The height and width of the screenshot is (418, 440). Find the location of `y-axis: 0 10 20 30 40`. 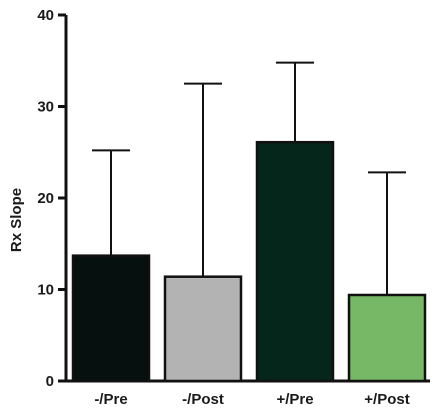

y-axis: 0 10 20 30 40 is located at coordinates (52, 198).